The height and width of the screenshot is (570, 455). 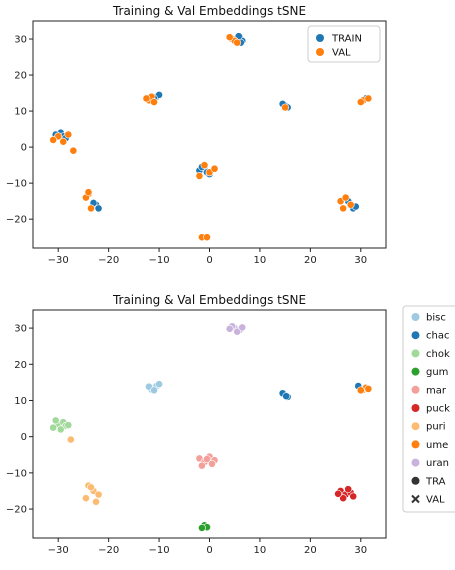 What do you see at coordinates (437, 463) in the screenshot?
I see `legend-label: uran` at bounding box center [437, 463].